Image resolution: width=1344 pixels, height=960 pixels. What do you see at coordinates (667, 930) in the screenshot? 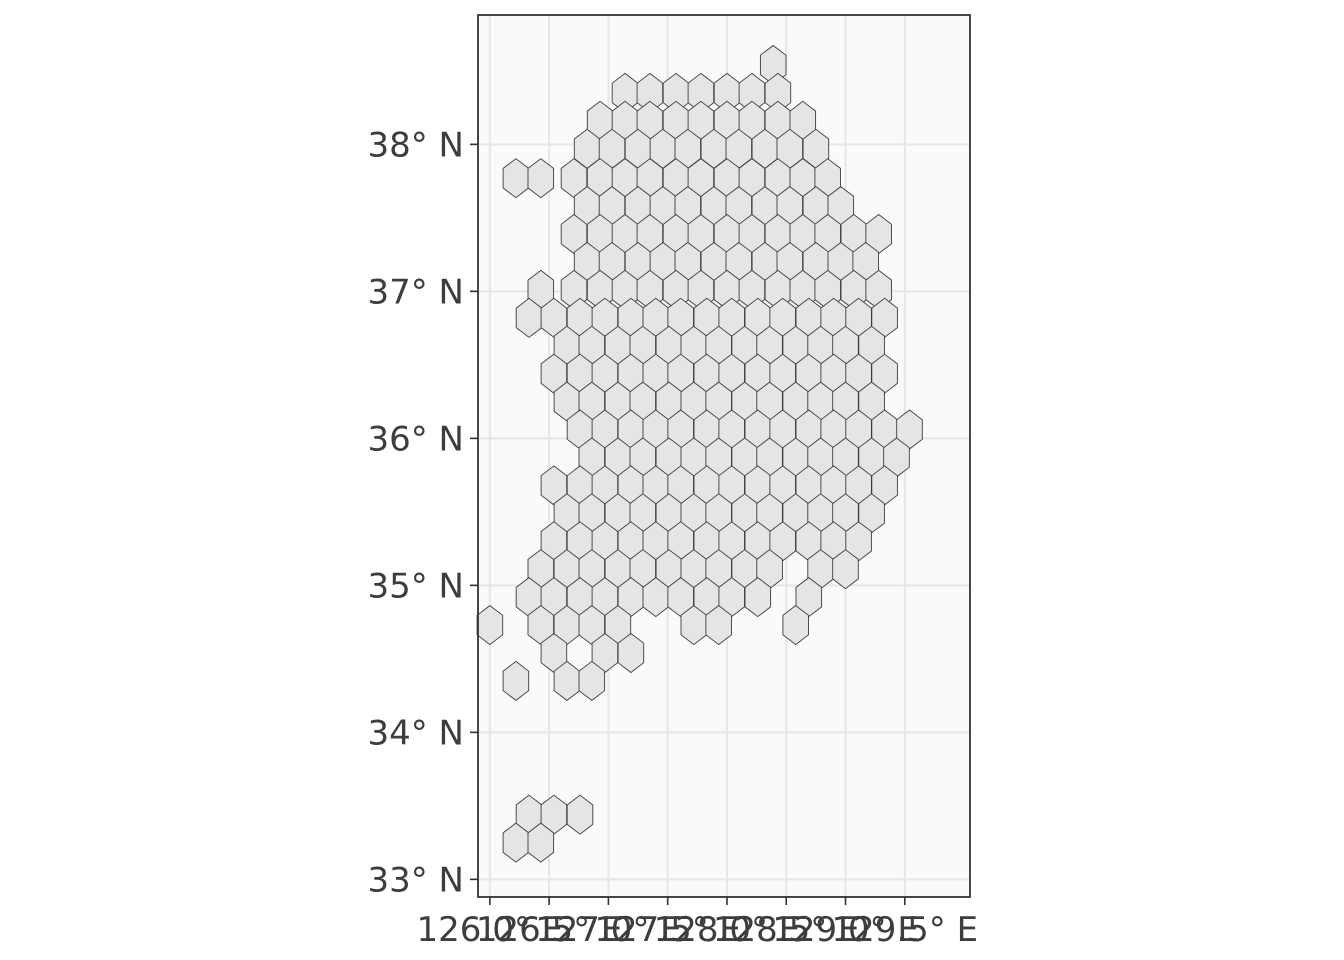
I see `x-tick-label: 127.5° E` at bounding box center [667, 930].